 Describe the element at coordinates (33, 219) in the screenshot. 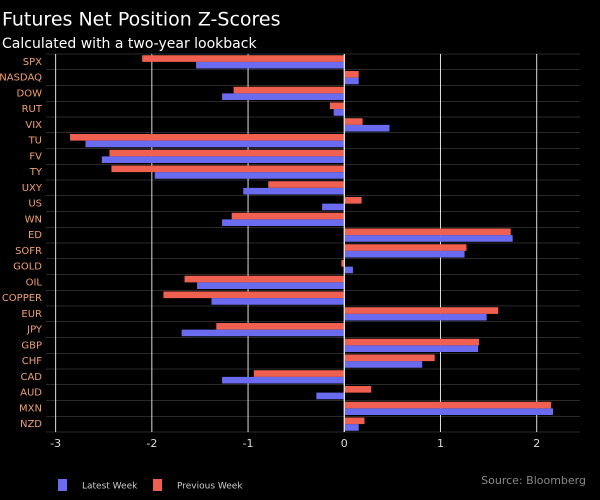

I see `y-tick-label: WN` at that location.